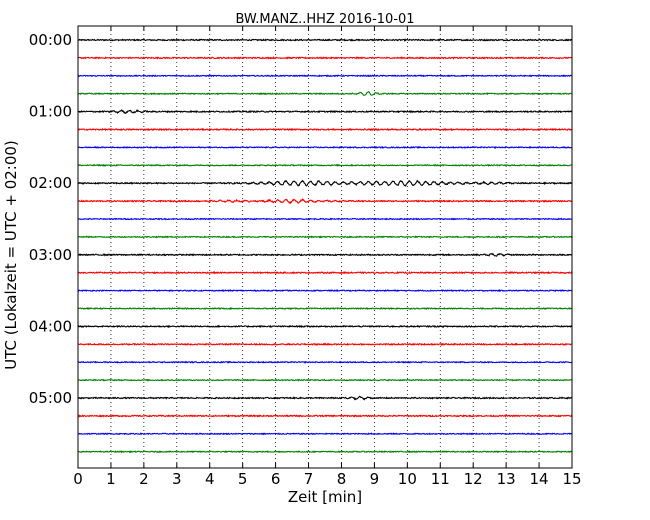  Describe the element at coordinates (50, 40) in the screenshot. I see `y-tick-label: 00:00` at that location.